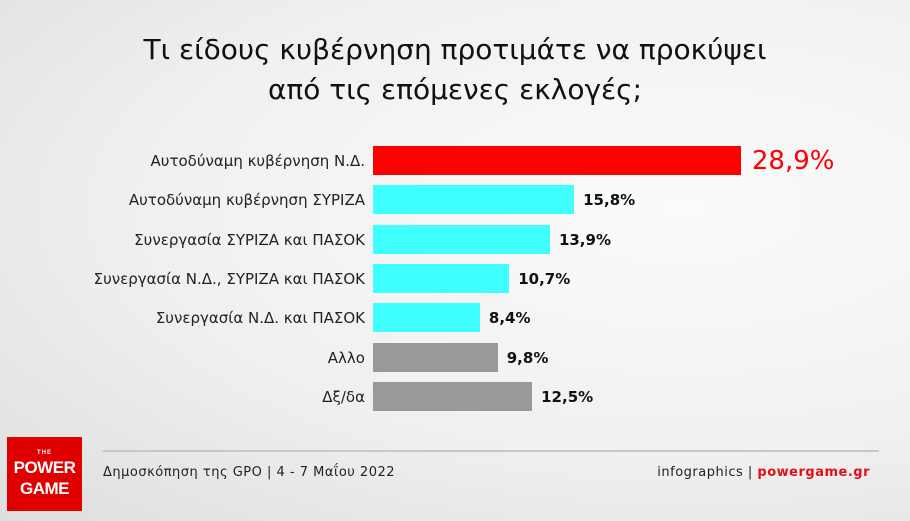 This screenshot has height=521, width=910. I want to click on value-label: 15,8%, so click(609, 200).